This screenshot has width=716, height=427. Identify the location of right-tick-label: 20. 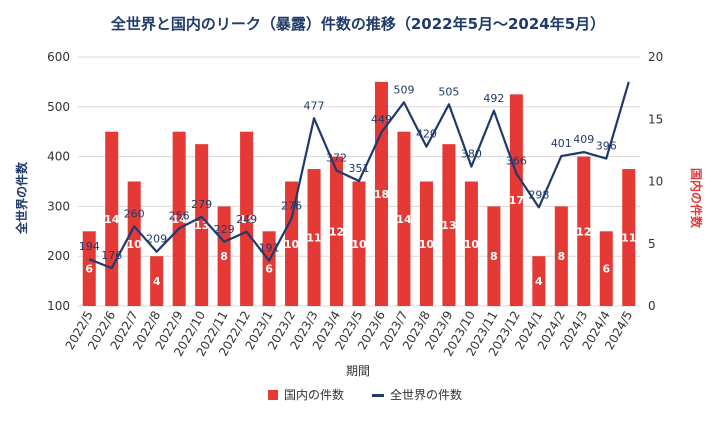
(655, 57).